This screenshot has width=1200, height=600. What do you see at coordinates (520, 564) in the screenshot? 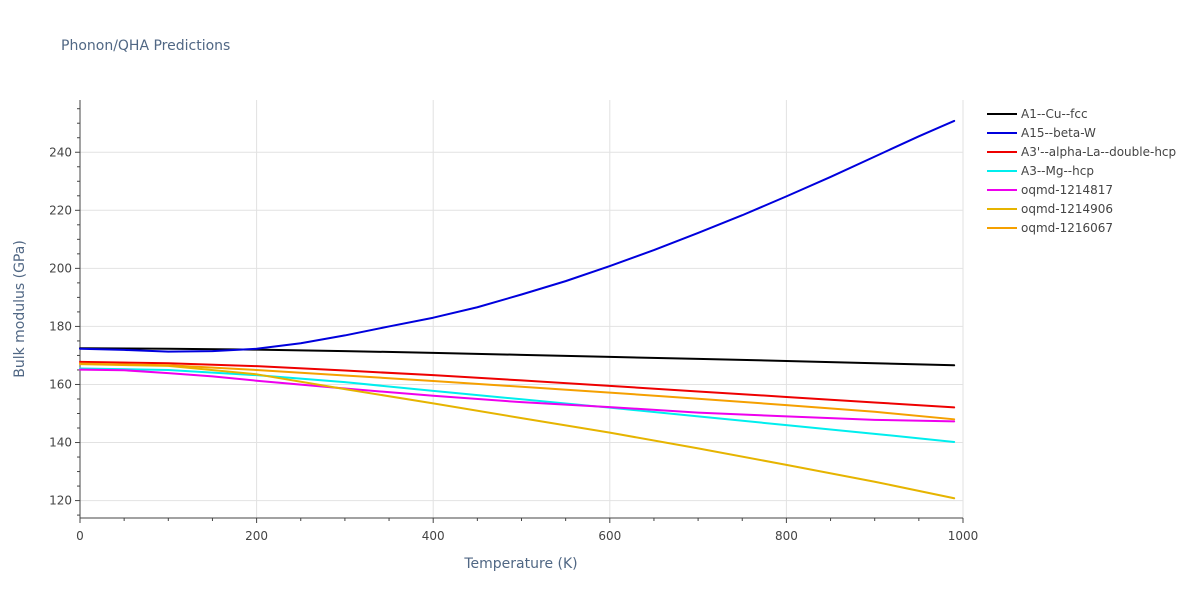
I see `x-axis-title: Temperature (K)` at bounding box center [520, 564].